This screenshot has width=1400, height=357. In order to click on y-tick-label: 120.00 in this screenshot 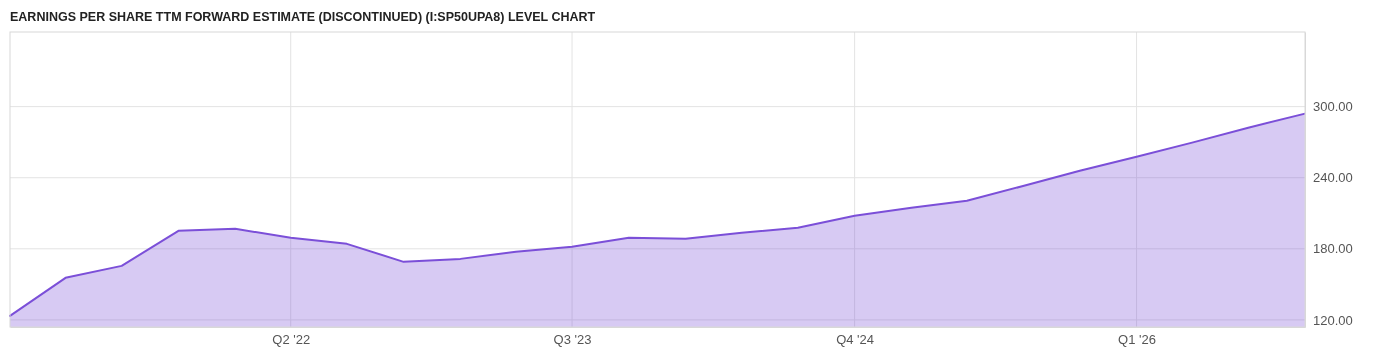, I will do `click(1333, 320)`.